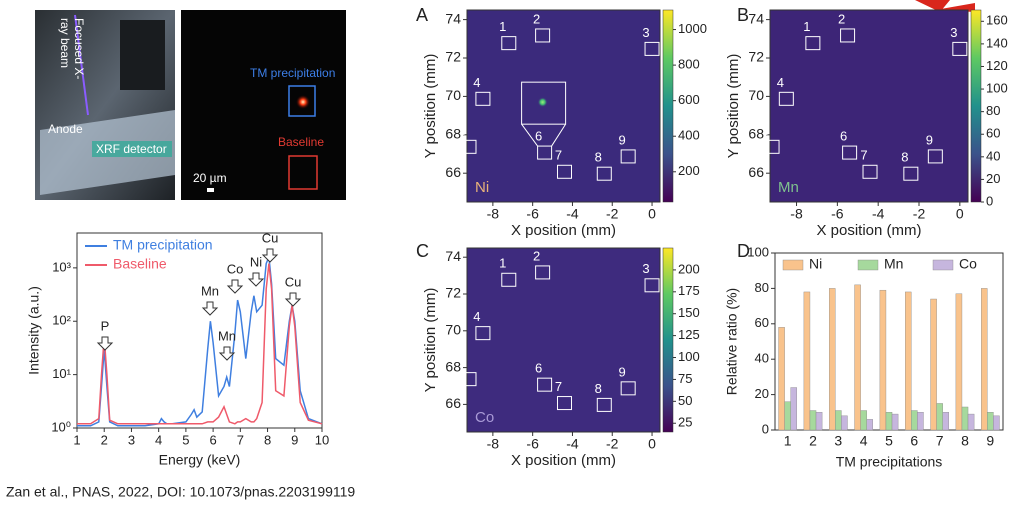 The height and width of the screenshot is (505, 1013). Describe the element at coordinates (263, 105) in the screenshot. I see `micrograph` at that location.